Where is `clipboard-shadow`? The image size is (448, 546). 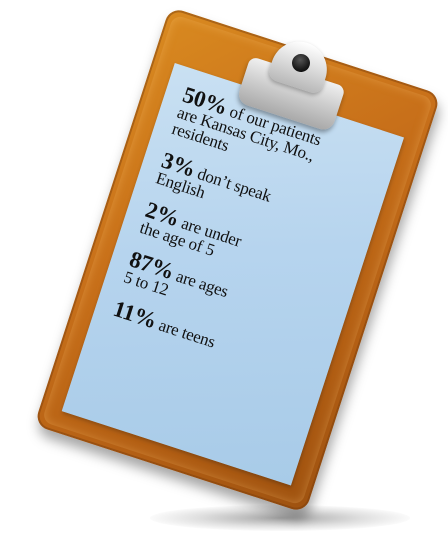
clipboard-shadow is located at coordinates (280, 518).